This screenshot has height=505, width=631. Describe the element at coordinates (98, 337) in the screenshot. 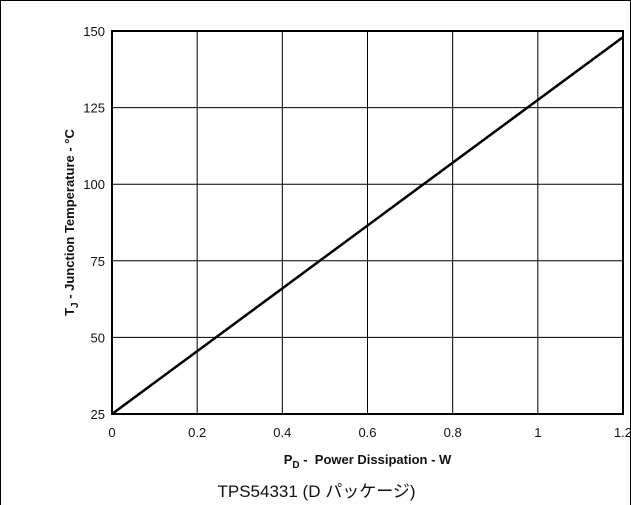

I see `y-tick-label: 50` at that location.